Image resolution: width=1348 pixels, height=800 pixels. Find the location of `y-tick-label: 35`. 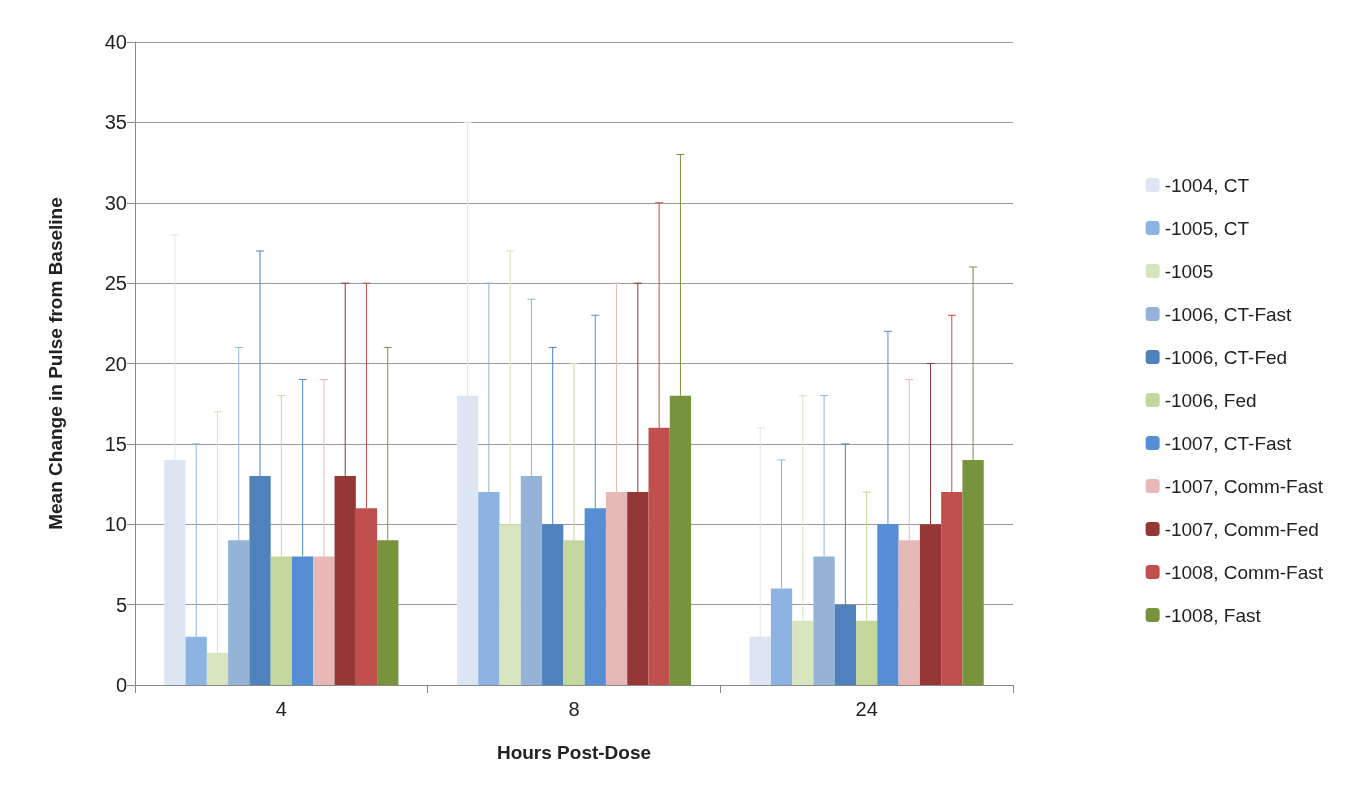

y-tick-label: 35 is located at coordinates (115, 122).